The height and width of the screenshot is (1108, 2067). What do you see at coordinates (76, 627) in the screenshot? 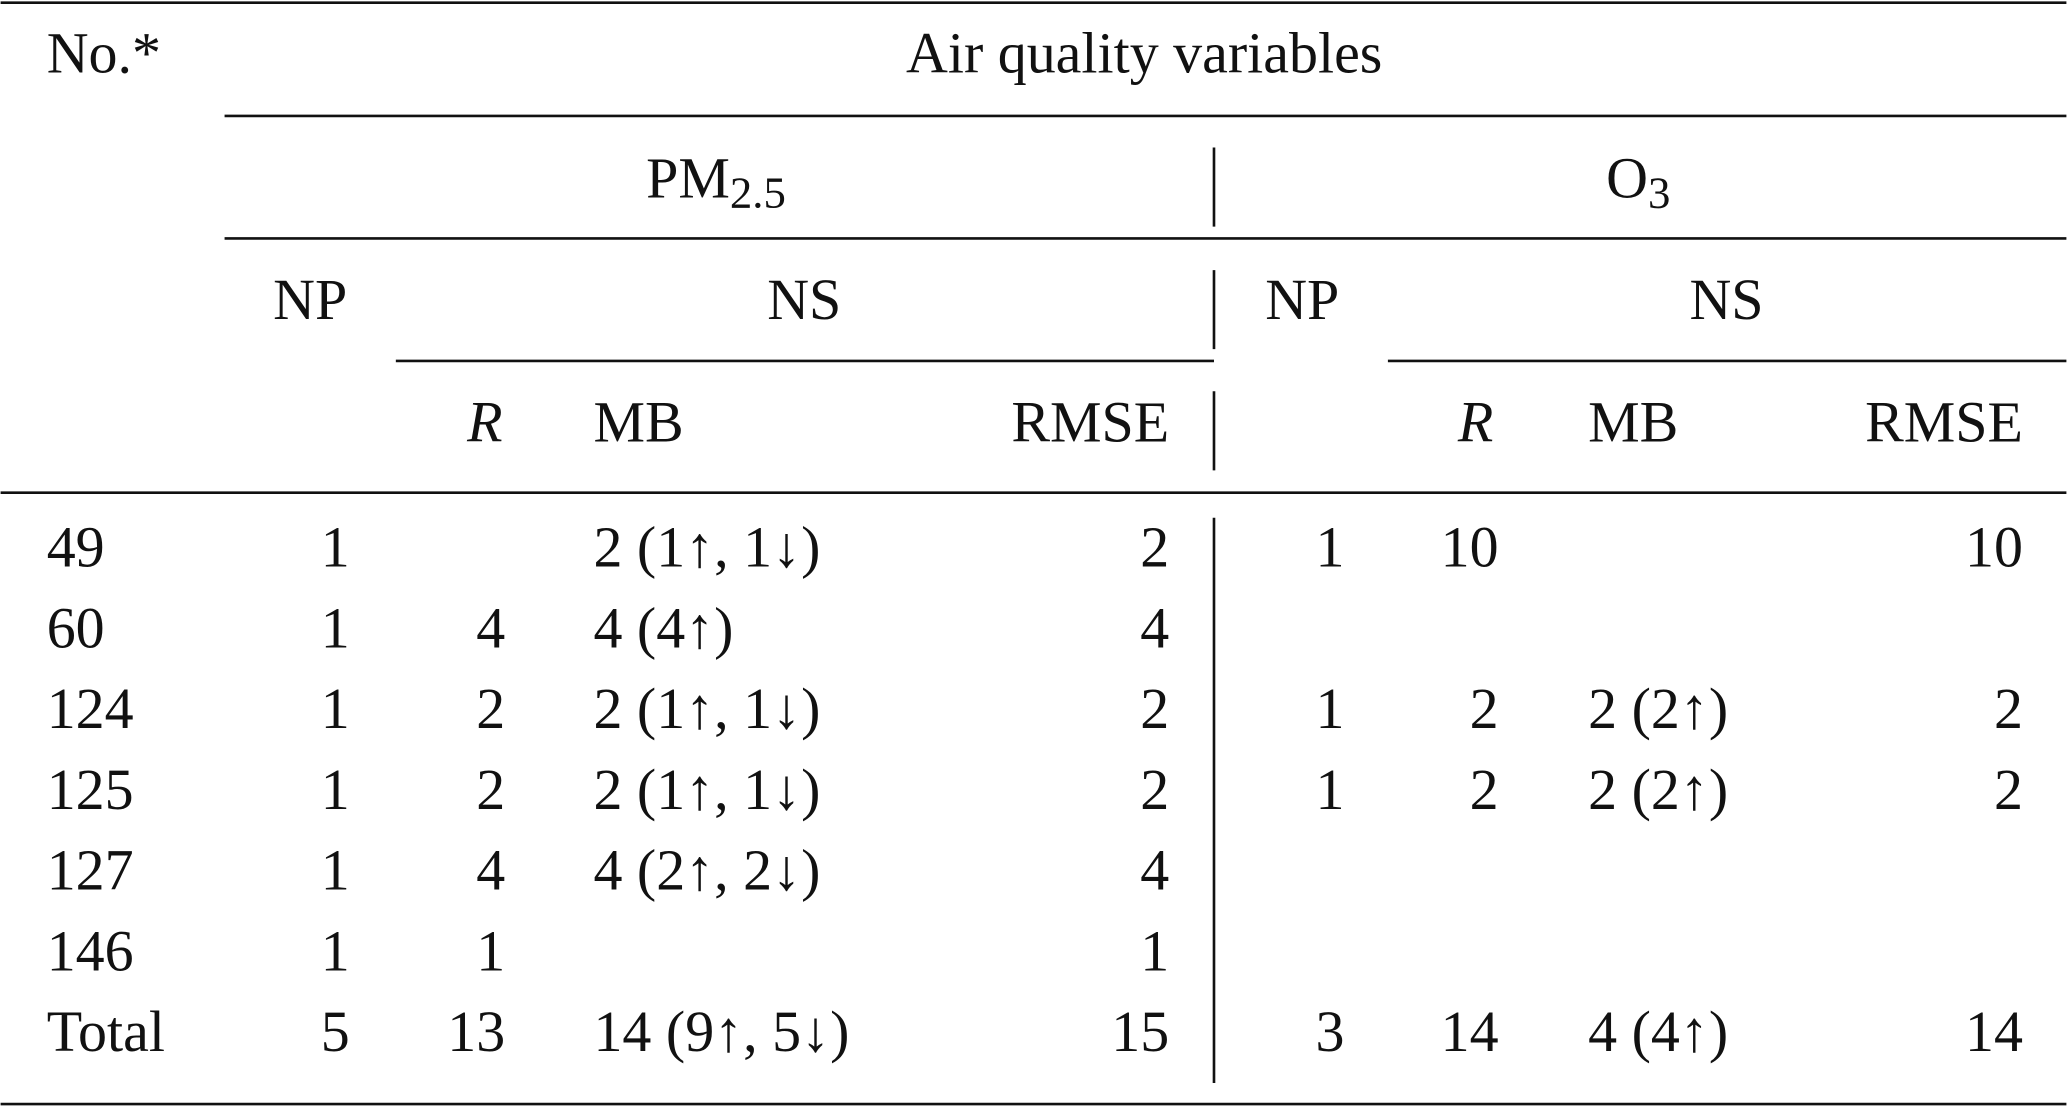
I see `row-label: 60` at bounding box center [76, 627].